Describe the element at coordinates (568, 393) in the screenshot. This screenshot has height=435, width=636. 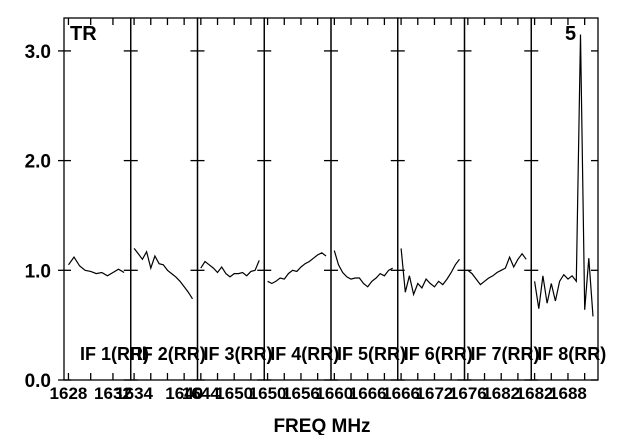
I see `x-tick-label: 1688` at that location.